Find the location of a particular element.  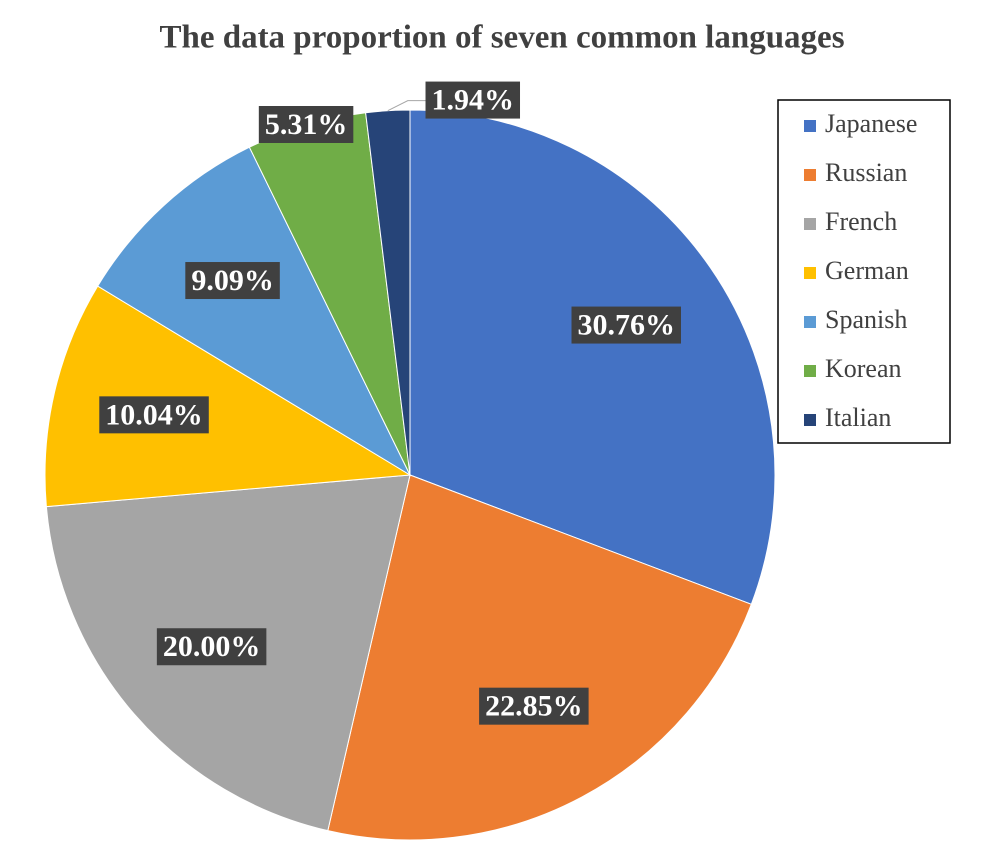

data-label: 20.00% is located at coordinates (211, 647).